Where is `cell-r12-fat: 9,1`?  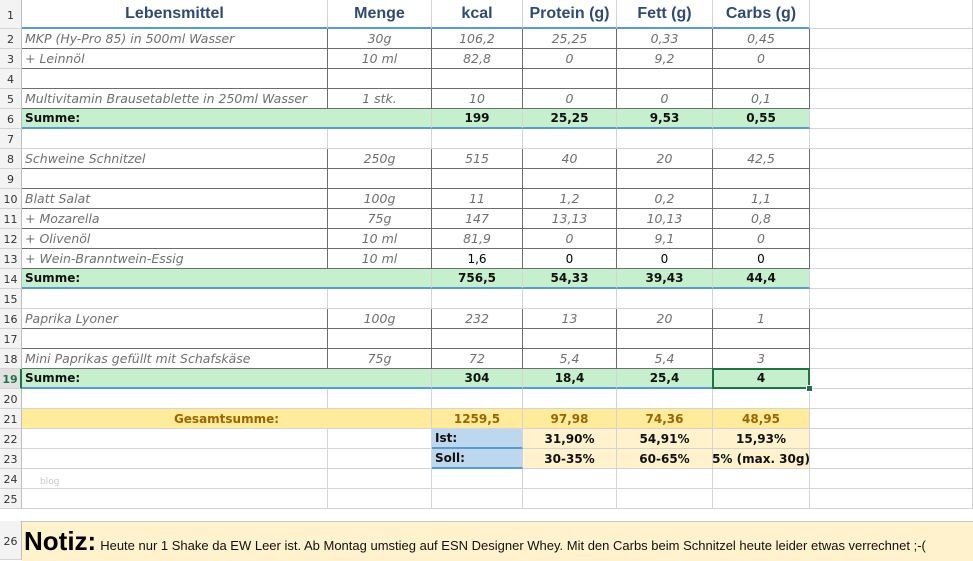 cell-r12-fat: 9,1 is located at coordinates (665, 239).